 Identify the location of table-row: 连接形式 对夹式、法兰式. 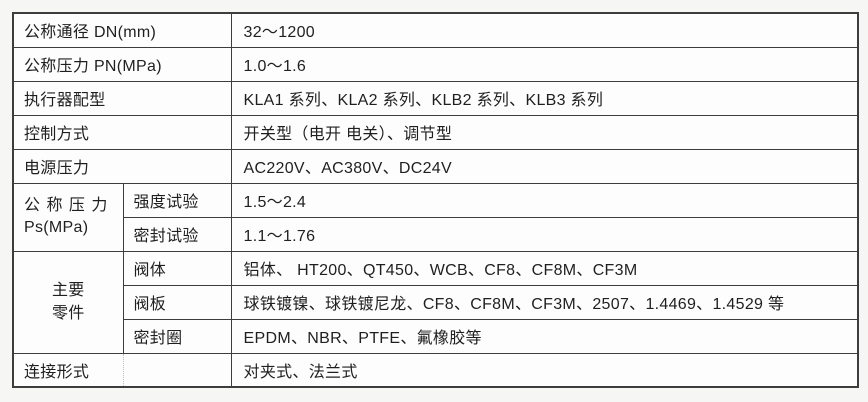
(435, 370).